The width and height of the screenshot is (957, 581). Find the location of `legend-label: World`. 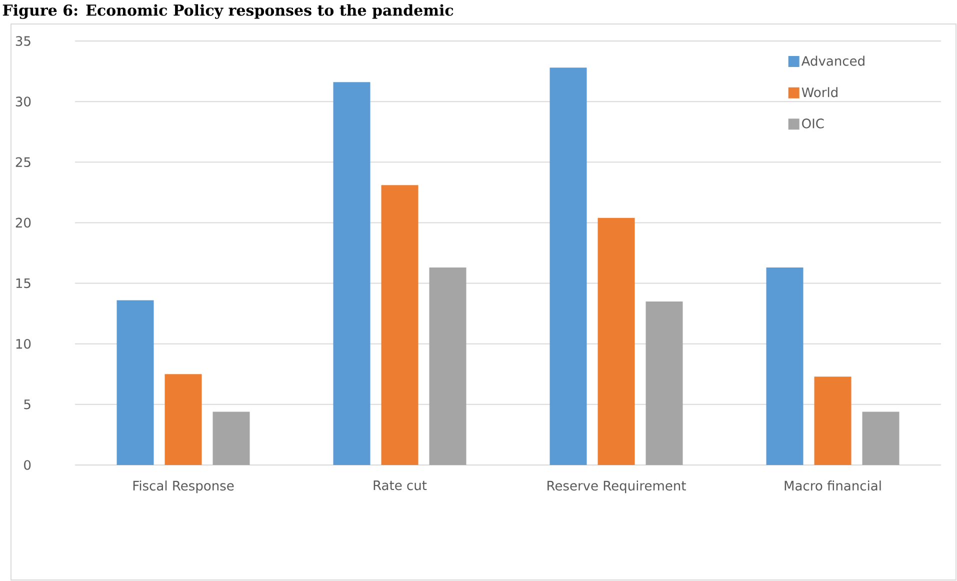

legend-label: World is located at coordinates (820, 92).